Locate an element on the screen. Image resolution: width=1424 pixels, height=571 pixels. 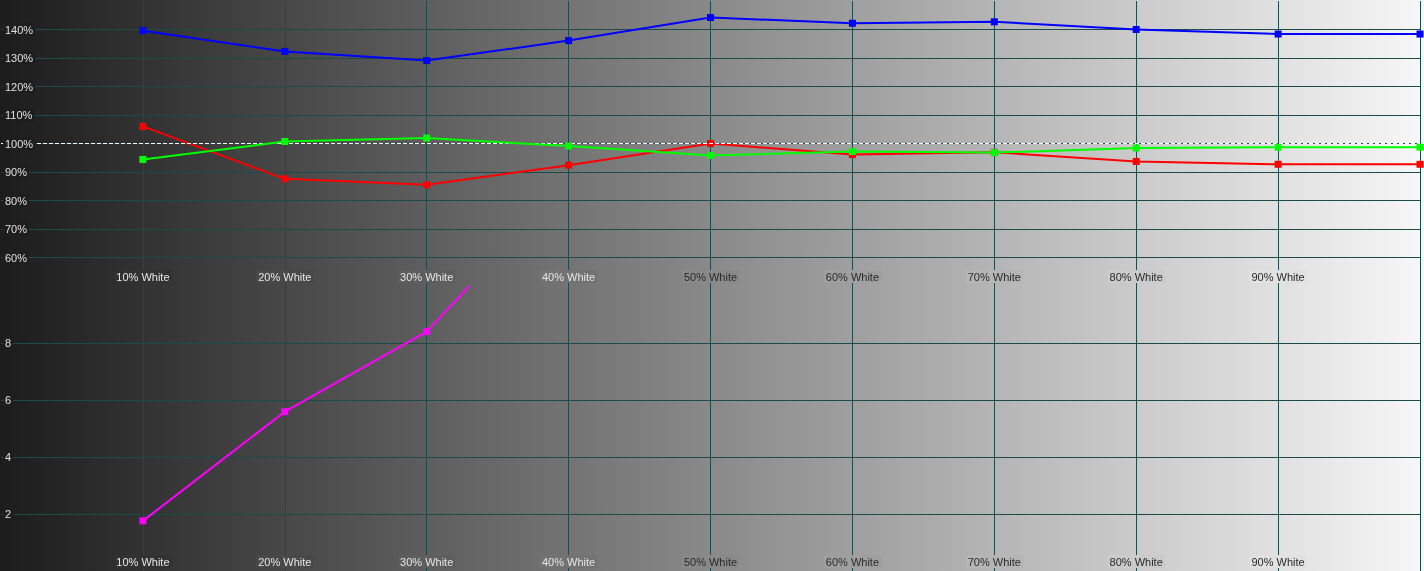
y-tick-label: 6 is located at coordinates (8, 400).